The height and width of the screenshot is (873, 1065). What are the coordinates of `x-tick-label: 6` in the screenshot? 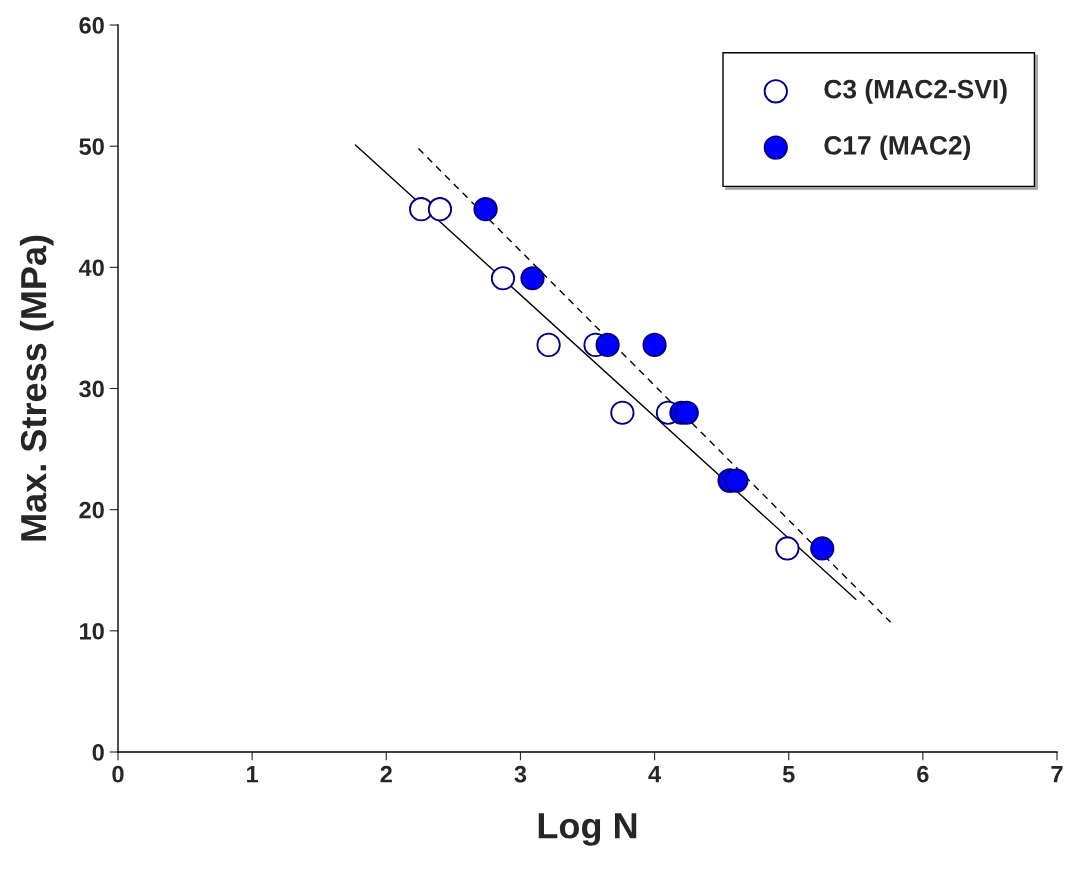 It's located at (923, 774).